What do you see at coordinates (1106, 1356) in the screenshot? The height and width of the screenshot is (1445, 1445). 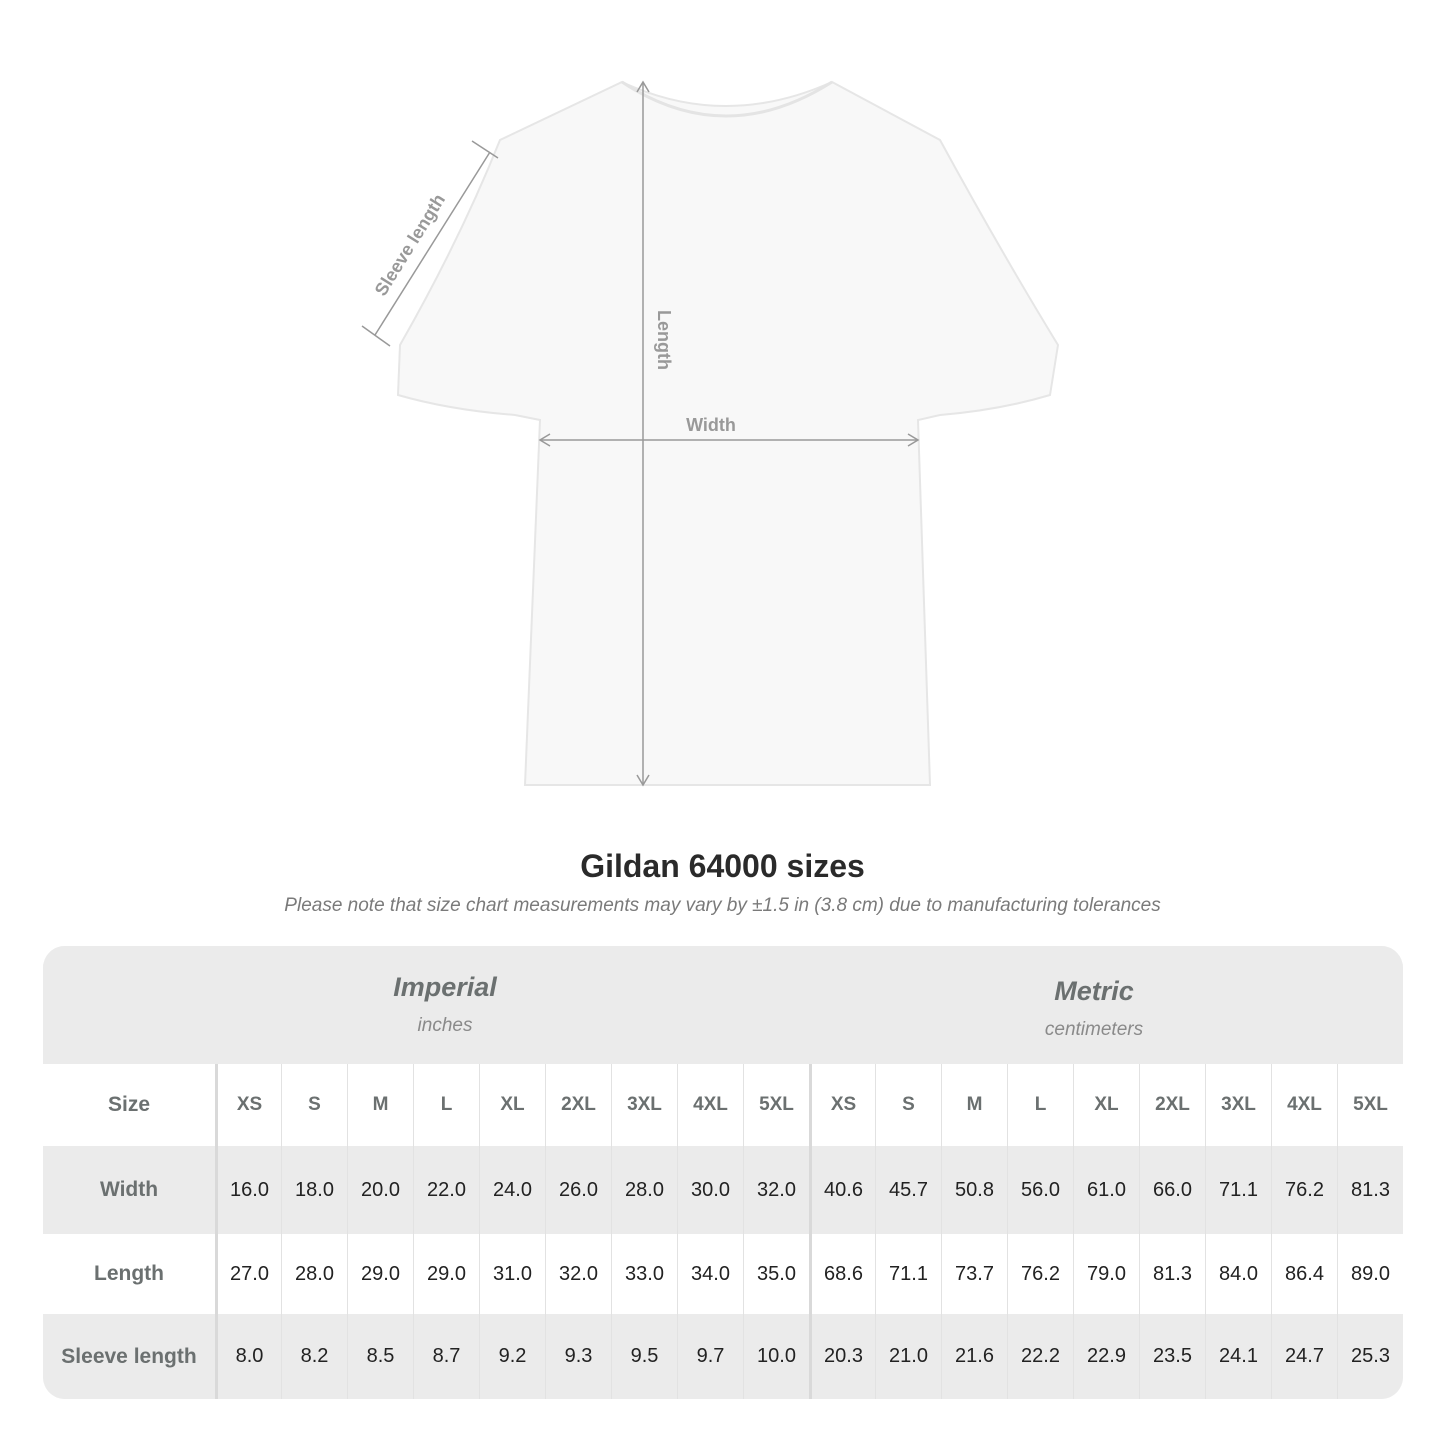 I see `table-cell: 22.9` at bounding box center [1106, 1356].